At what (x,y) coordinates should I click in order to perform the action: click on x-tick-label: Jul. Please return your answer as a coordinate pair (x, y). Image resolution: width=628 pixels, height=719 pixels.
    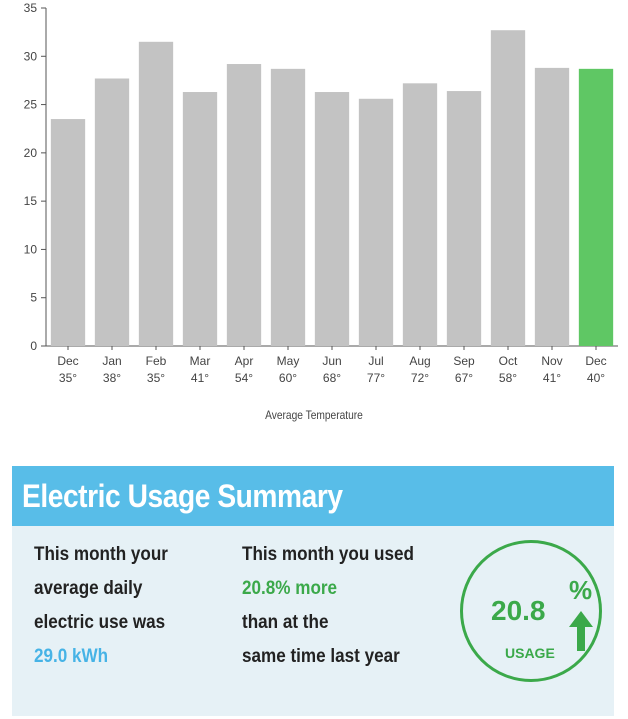
    Looking at the image, I should click on (375, 361).